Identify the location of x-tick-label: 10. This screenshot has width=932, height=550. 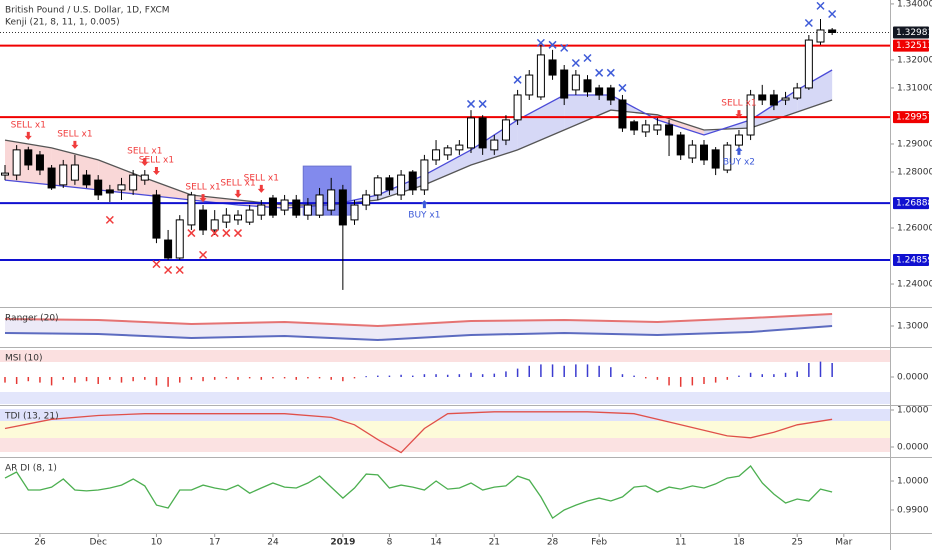
(157, 543).